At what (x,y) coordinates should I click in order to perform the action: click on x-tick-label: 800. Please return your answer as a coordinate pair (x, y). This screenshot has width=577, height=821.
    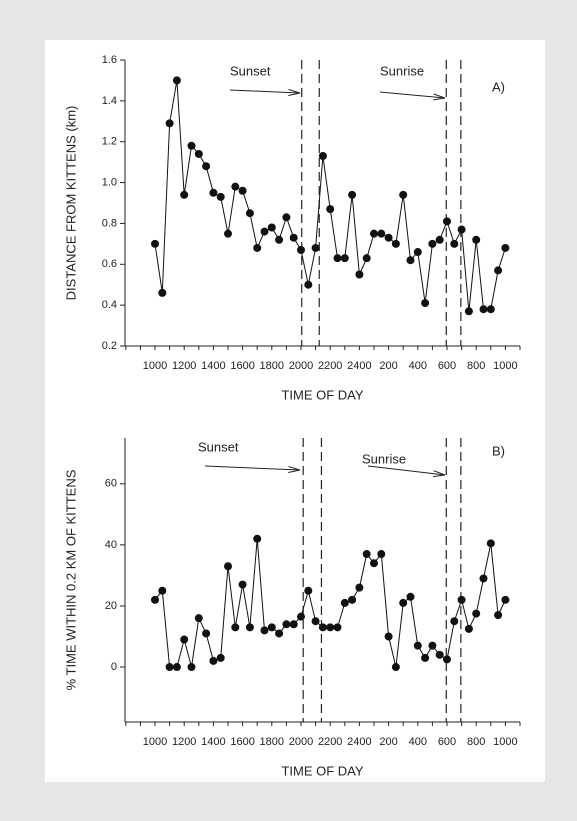
    Looking at the image, I should click on (476, 742).